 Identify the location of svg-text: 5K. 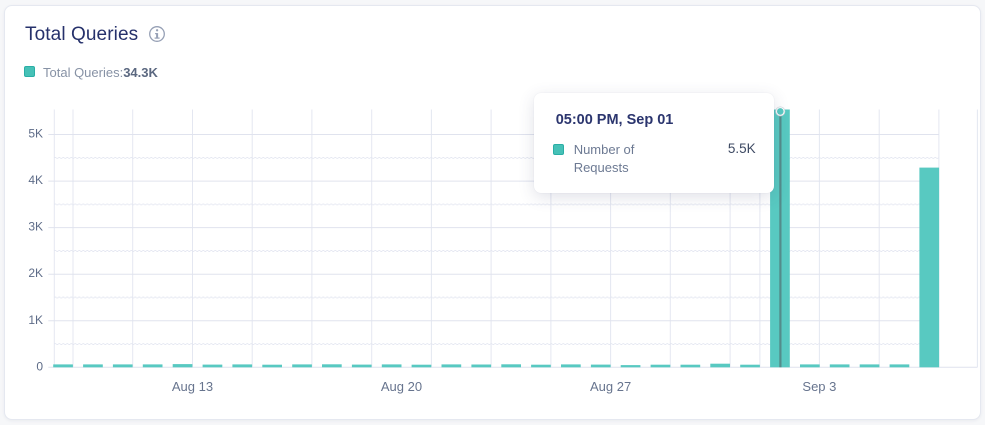
(35, 134).